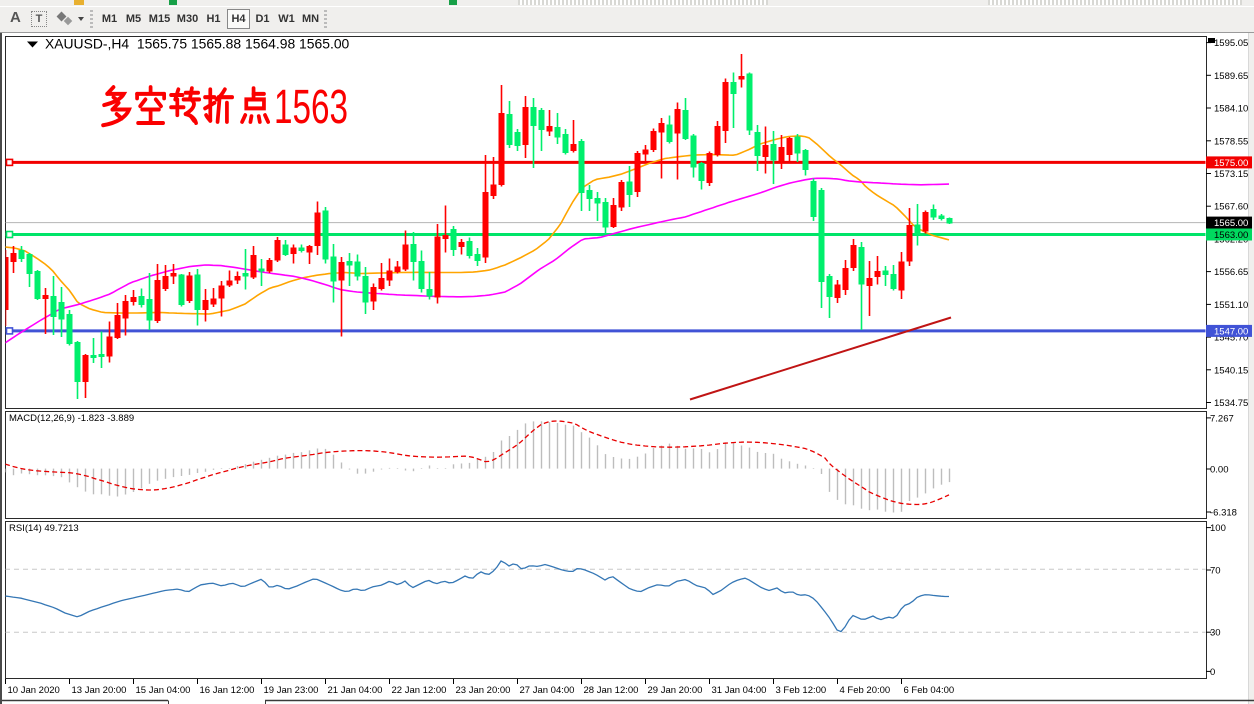  What do you see at coordinates (1231, 403) in the screenshot?
I see `svg-text: 1534.75` at bounding box center [1231, 403].